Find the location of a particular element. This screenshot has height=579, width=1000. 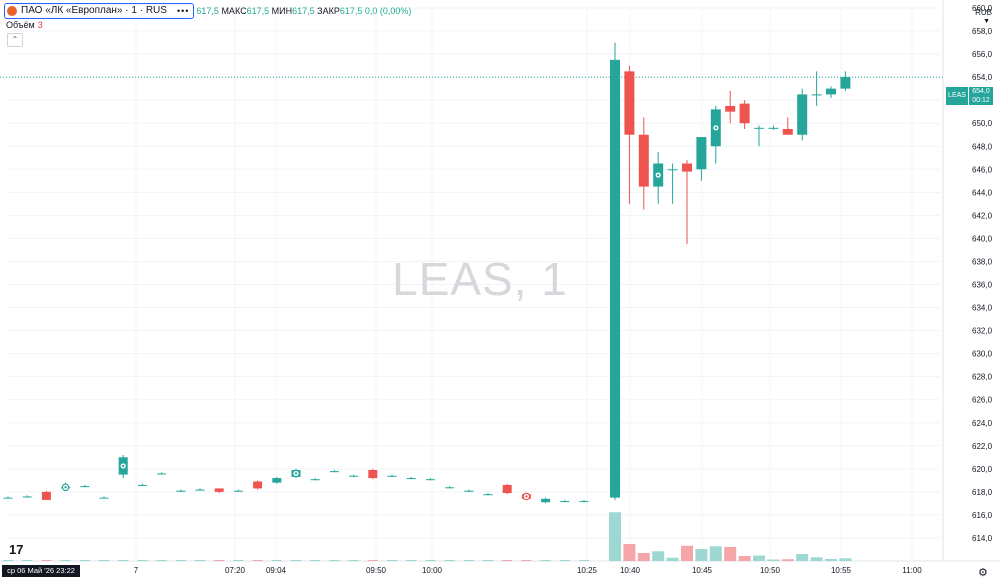

price-tick-label: 638,0 is located at coordinates (982, 261).